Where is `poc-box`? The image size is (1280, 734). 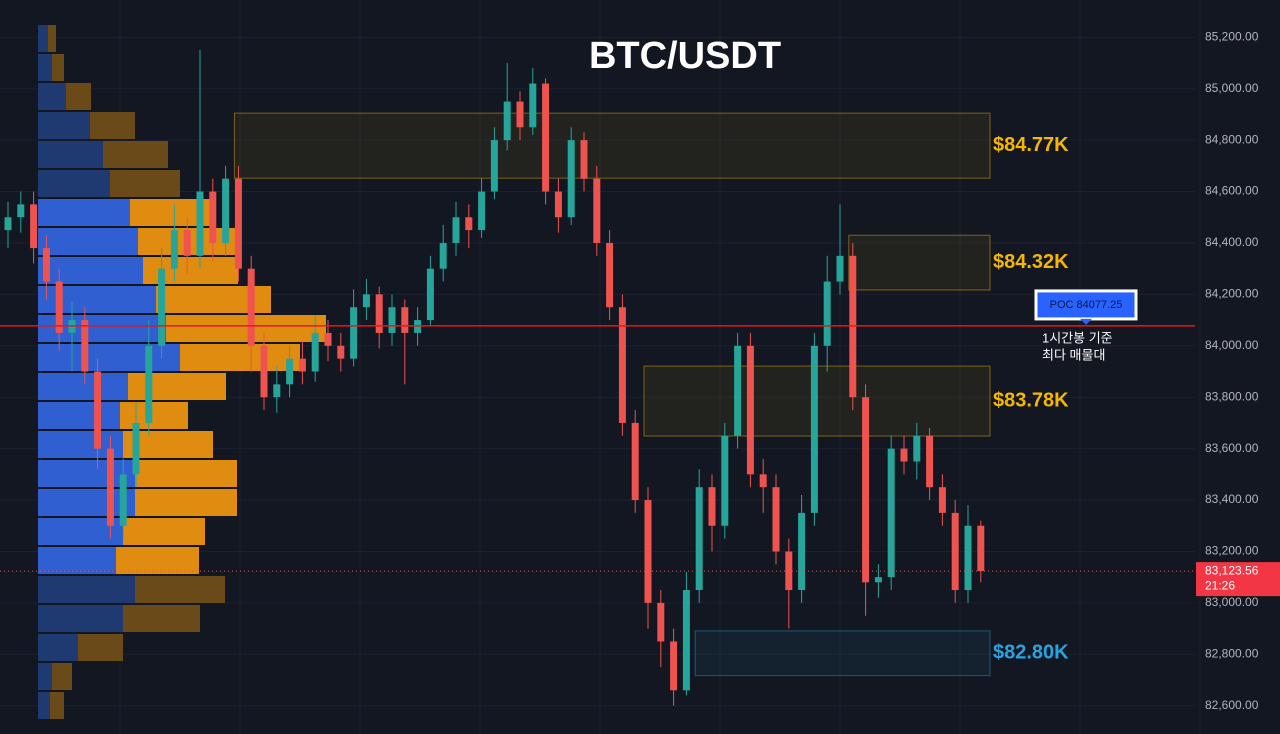
poc-box is located at coordinates (1086, 305).